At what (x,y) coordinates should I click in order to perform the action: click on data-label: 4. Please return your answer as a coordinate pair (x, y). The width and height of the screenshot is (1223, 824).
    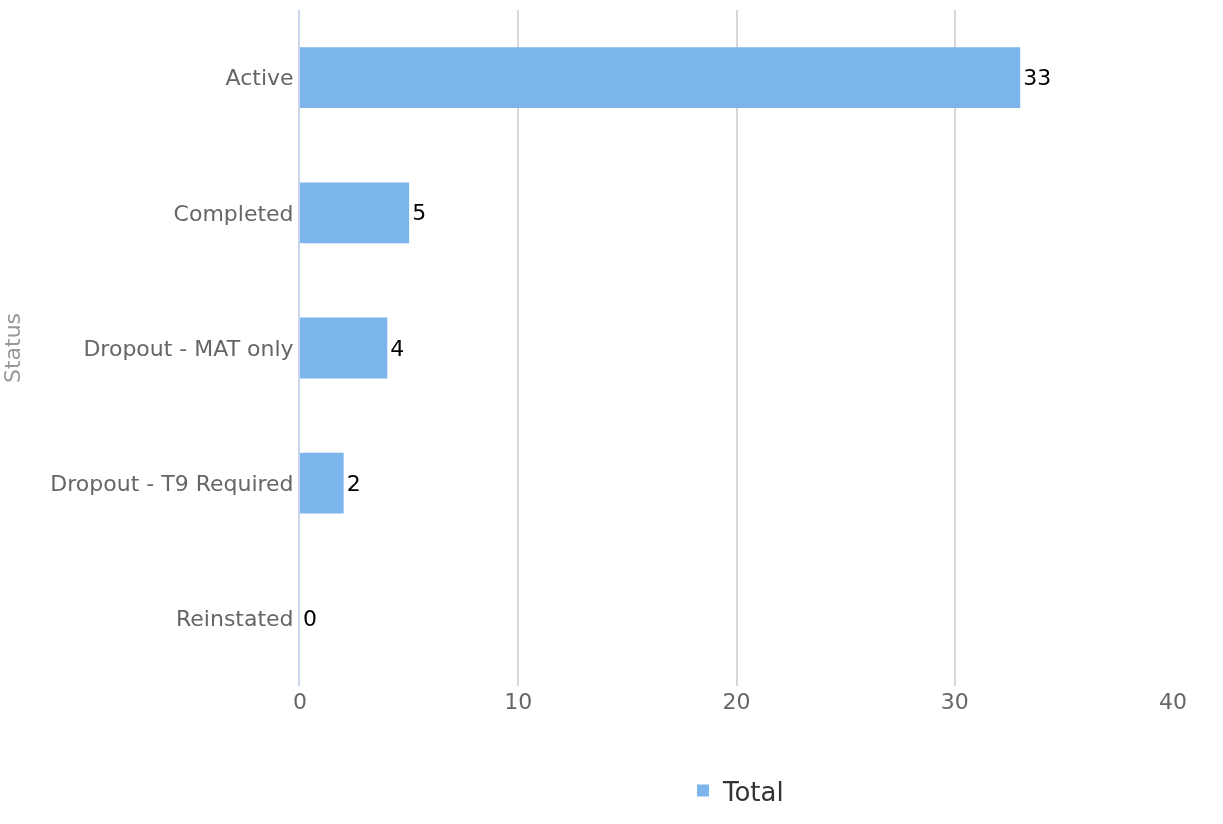
    Looking at the image, I should click on (397, 348).